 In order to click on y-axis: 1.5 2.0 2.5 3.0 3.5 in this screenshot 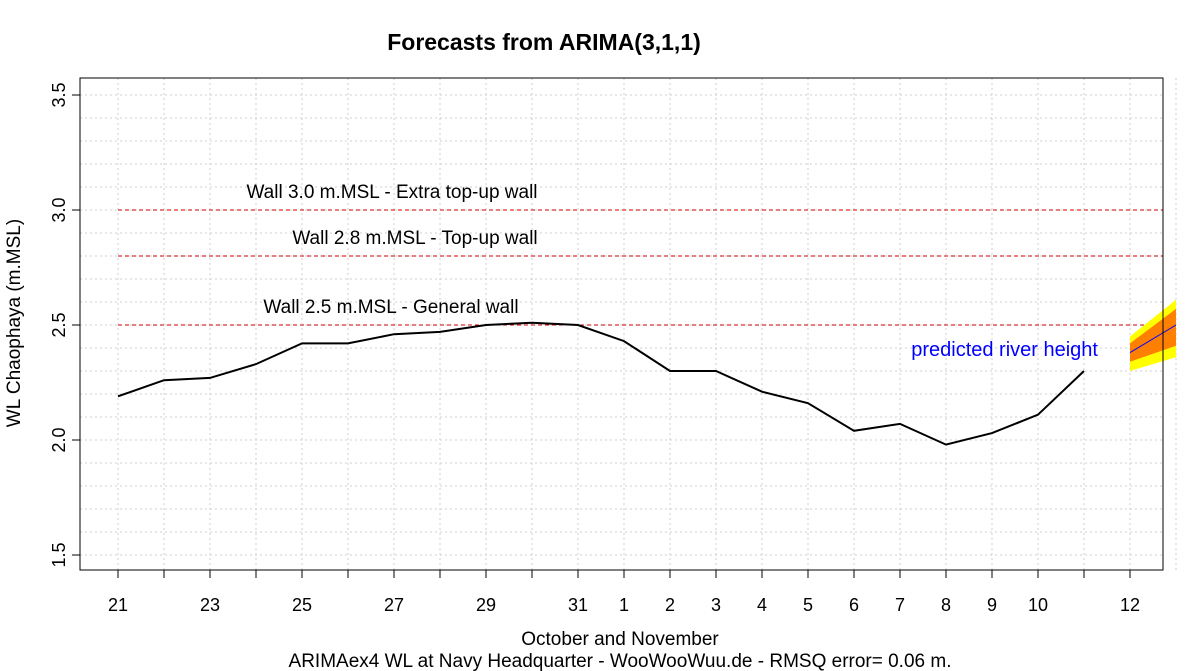, I will do `click(65, 325)`.